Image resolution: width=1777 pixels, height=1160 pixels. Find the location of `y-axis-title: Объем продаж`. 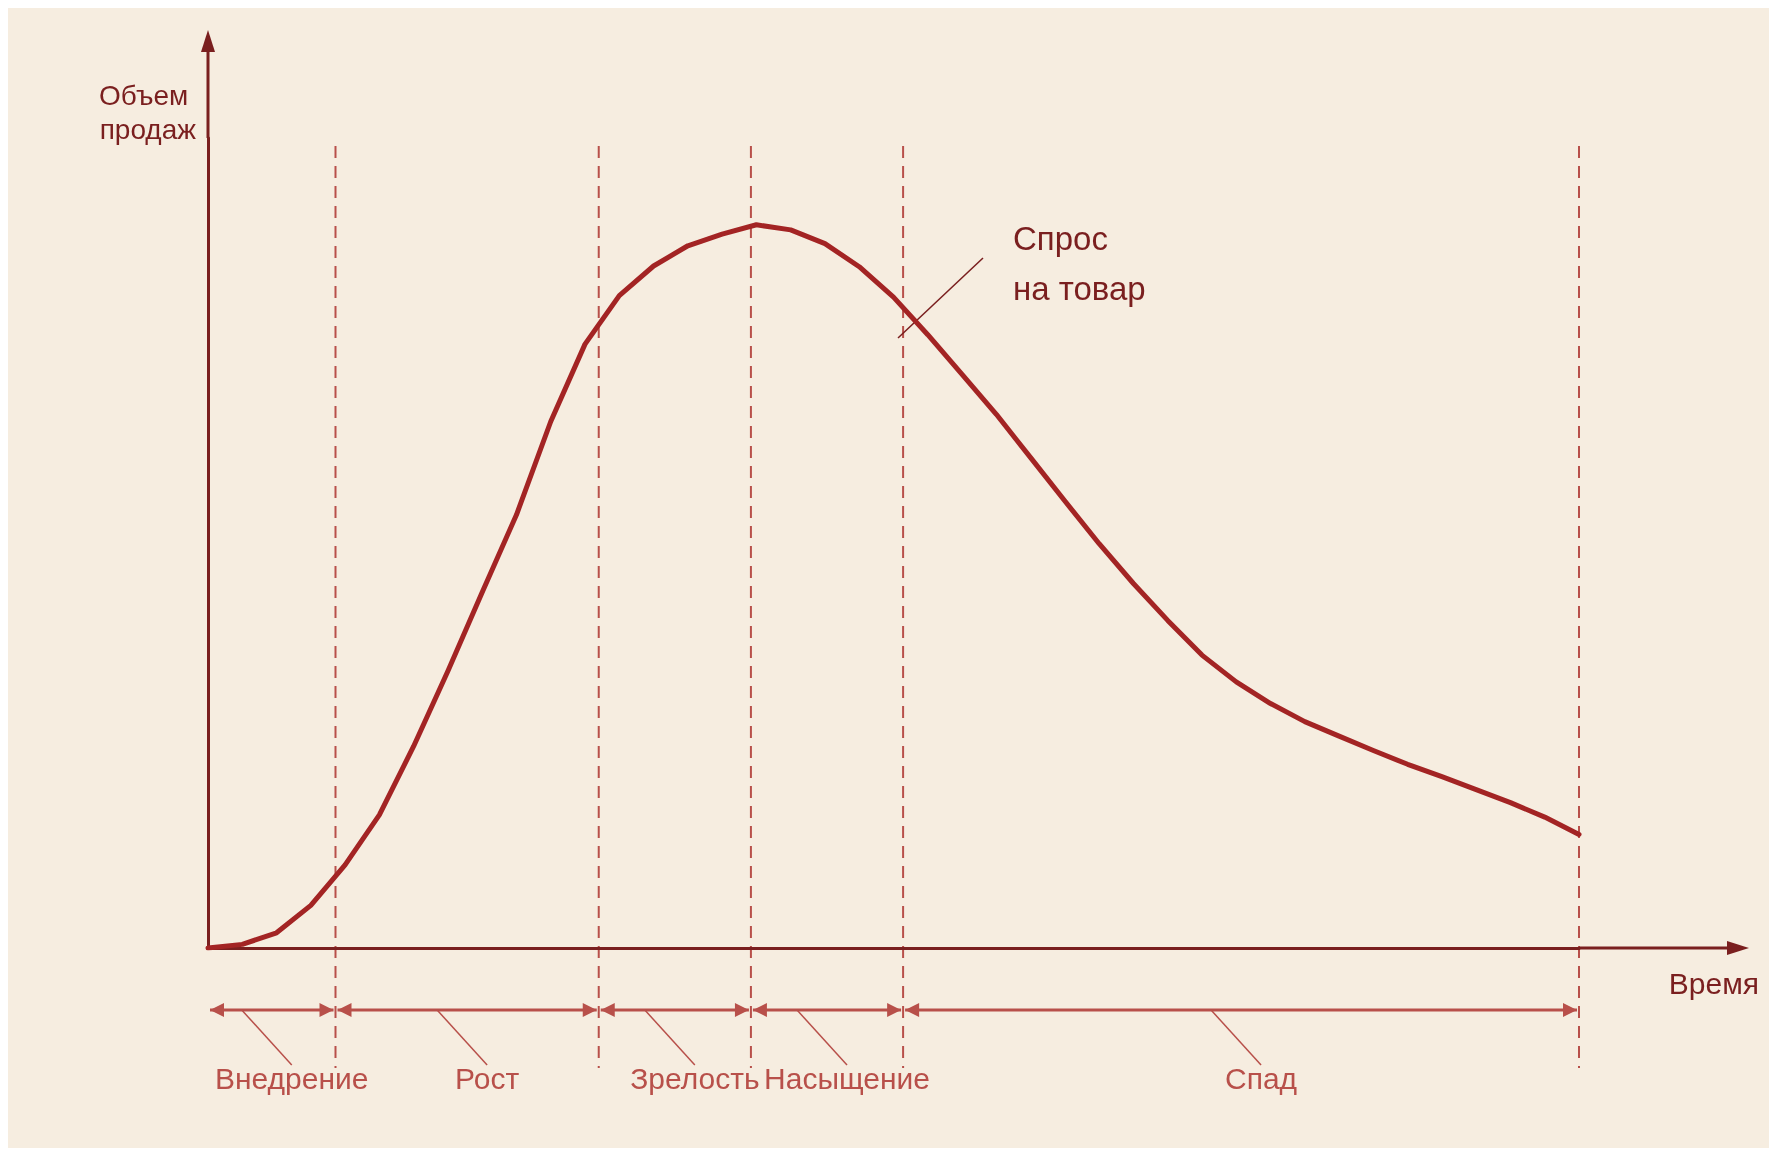

y-axis-title: Объем продаж is located at coordinates (148, 112).